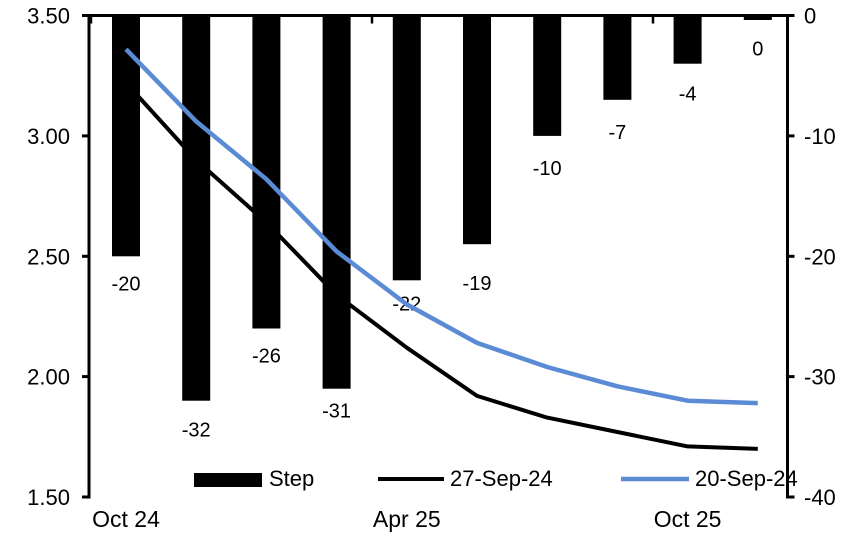 This screenshot has width=852, height=556. I want to click on x-axis-tick-label: Oct 24, so click(126, 519).